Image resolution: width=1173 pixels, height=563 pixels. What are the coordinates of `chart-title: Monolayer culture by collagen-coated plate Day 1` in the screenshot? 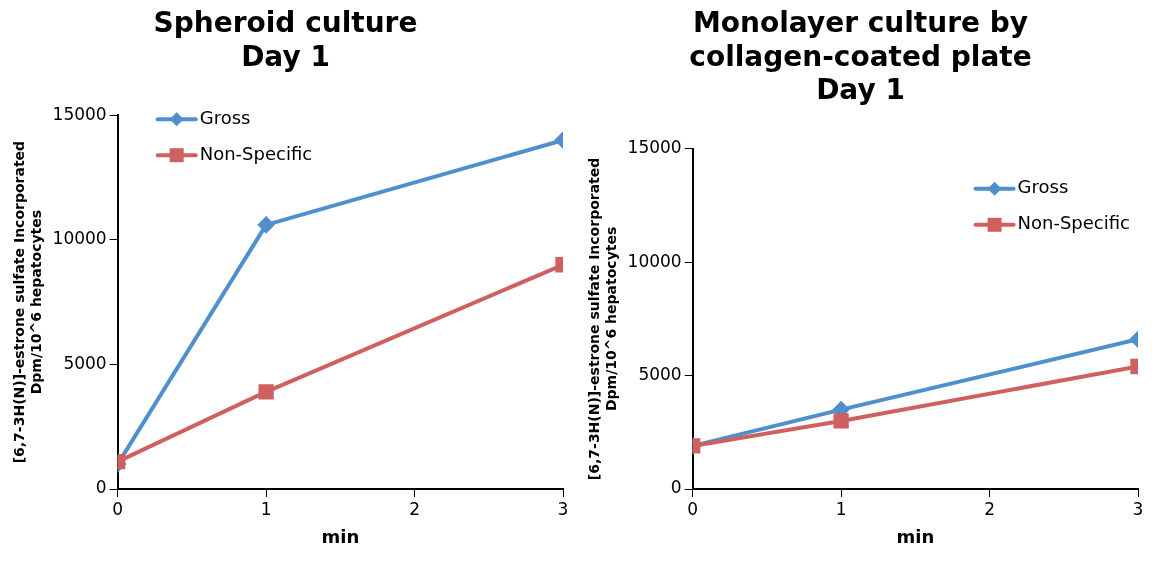 It's located at (860, 56).